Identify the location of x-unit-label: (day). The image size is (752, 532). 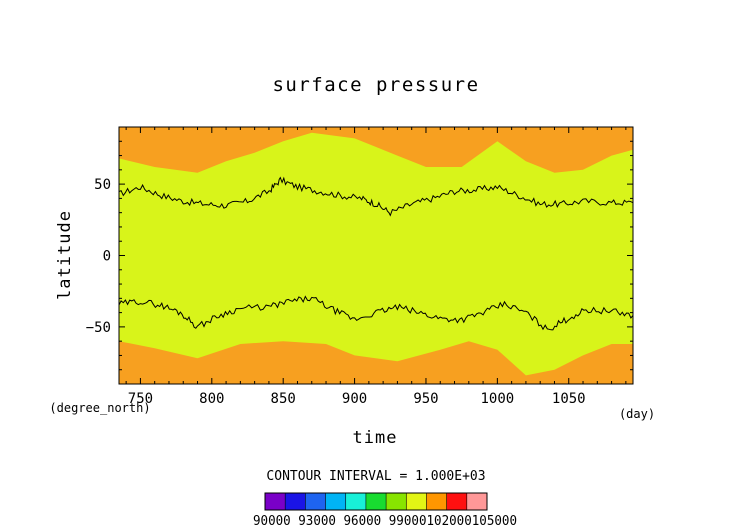
(637, 414).